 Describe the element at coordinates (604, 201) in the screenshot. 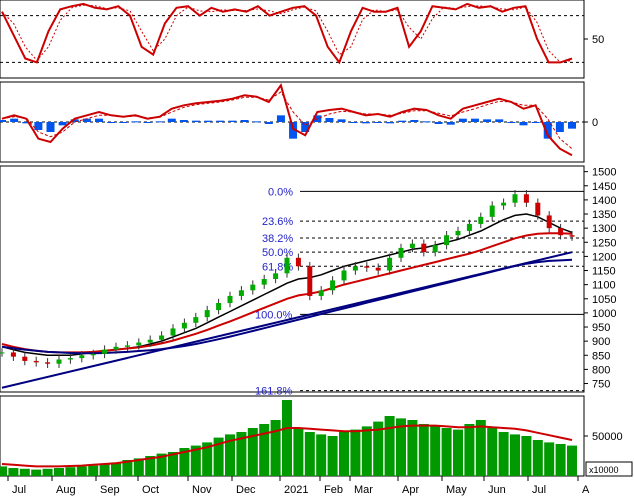

I see `price-tick-label-2: 1400` at that location.